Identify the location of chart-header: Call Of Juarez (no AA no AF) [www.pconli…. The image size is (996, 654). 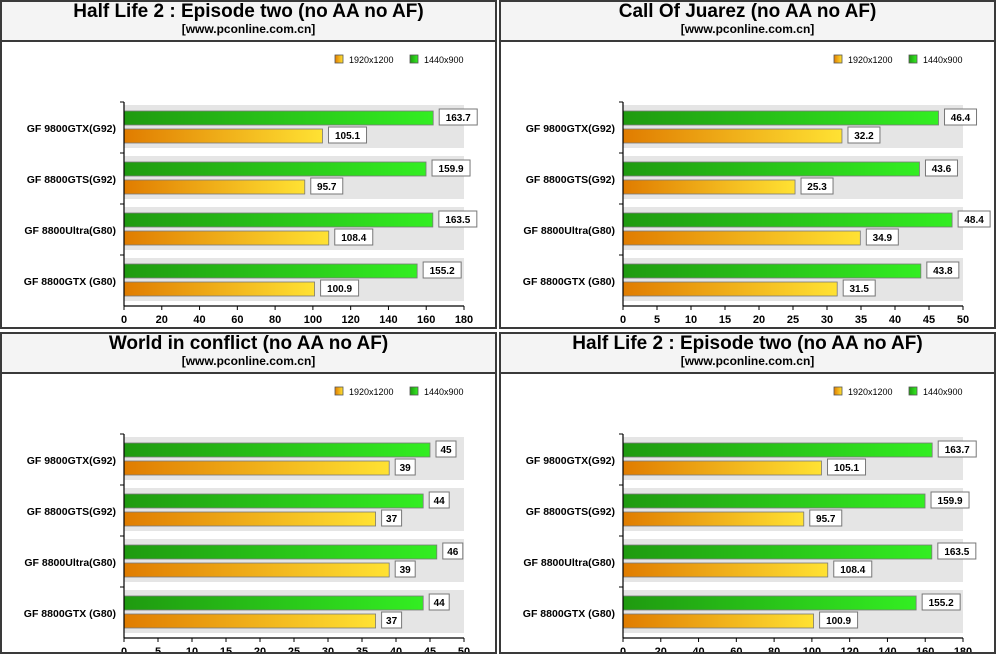
(747, 22).